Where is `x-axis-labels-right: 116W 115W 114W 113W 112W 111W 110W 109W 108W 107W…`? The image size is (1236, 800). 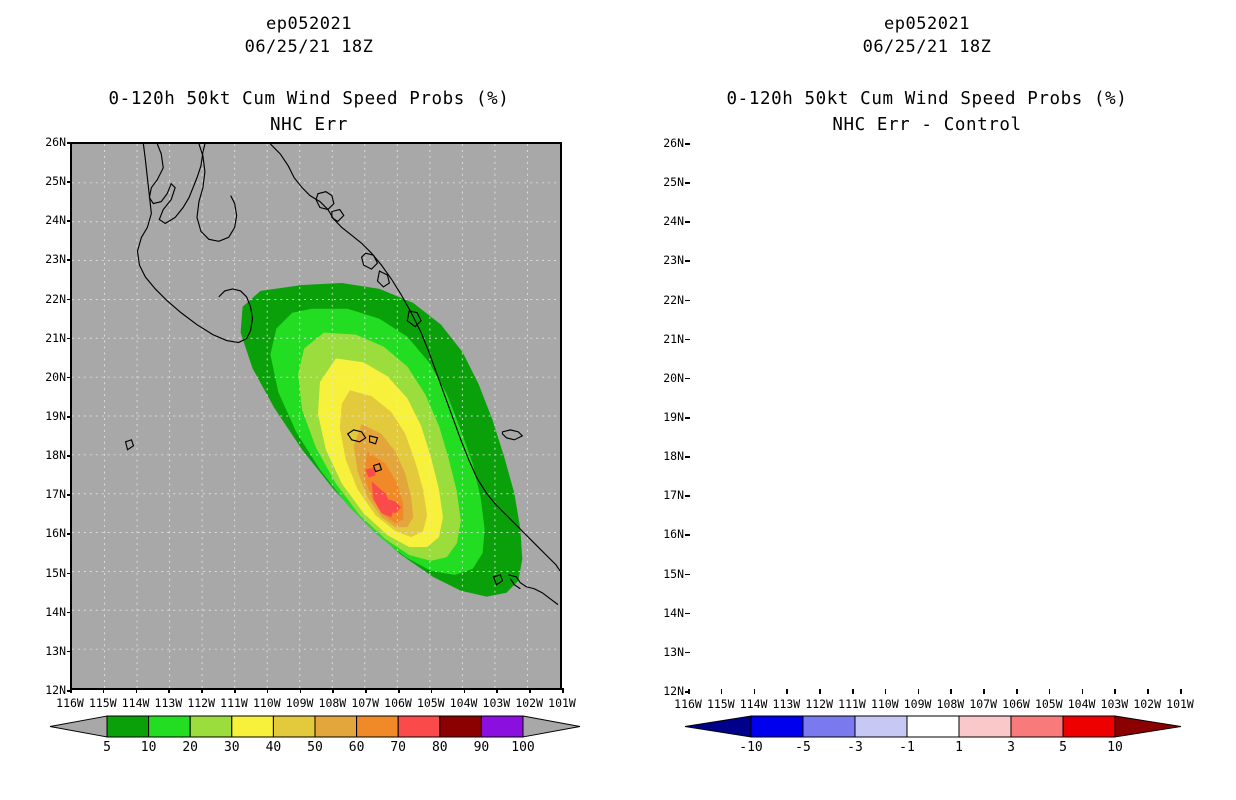 x-axis-labels-right: 116W 115W 114W 113W 112W 111W 110W 109W 108W 107W… is located at coordinates (934, 700).